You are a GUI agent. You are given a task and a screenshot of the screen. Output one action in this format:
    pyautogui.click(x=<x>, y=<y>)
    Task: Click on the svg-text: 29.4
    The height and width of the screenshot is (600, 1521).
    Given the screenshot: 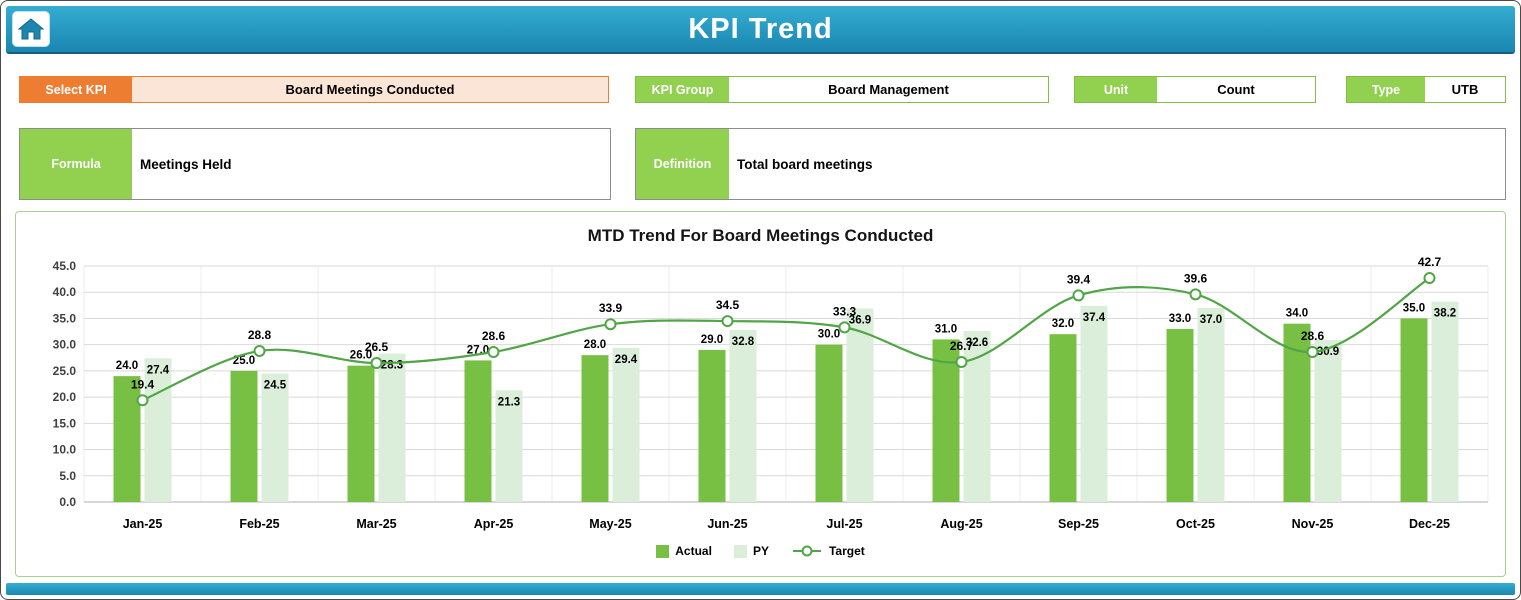 What is the action you would take?
    pyautogui.click(x=626, y=360)
    